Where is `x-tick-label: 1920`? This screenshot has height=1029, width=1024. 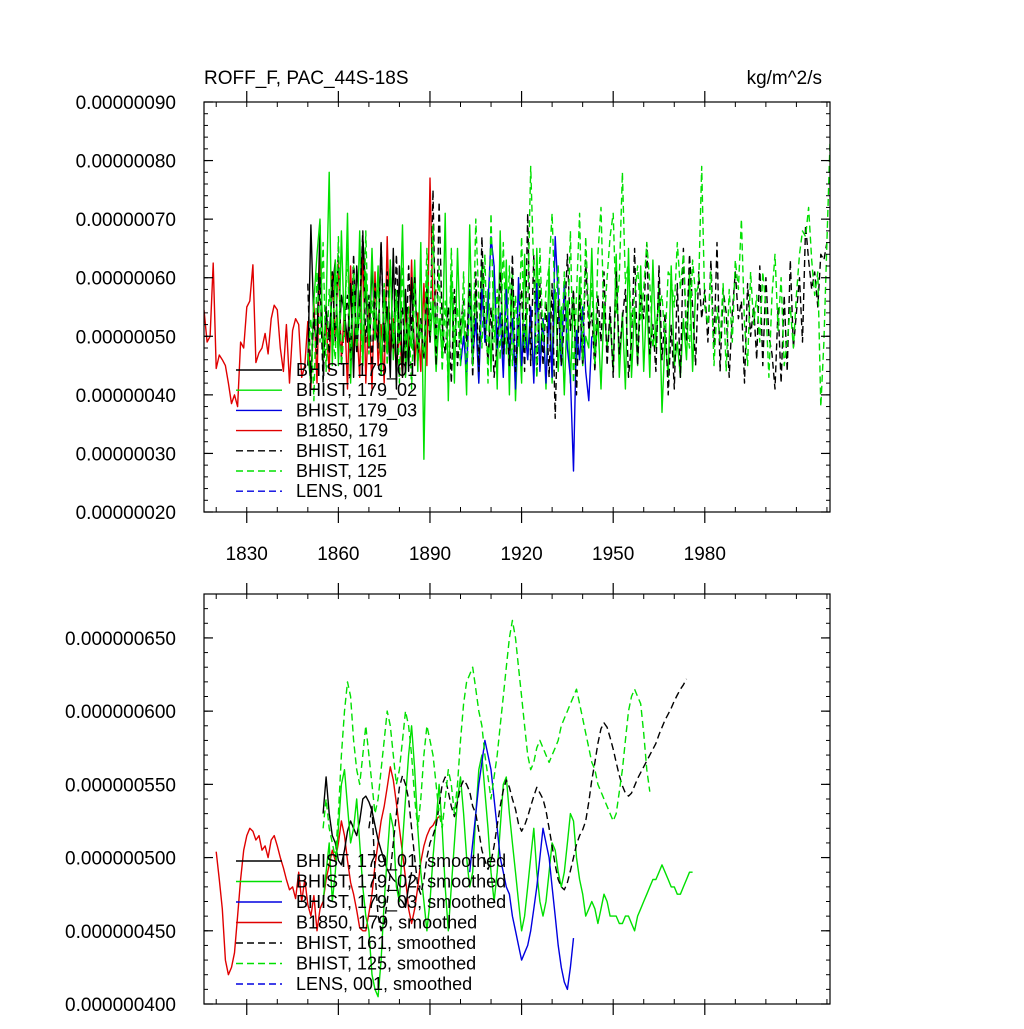 x-tick-label: 1920 is located at coordinates (521, 554).